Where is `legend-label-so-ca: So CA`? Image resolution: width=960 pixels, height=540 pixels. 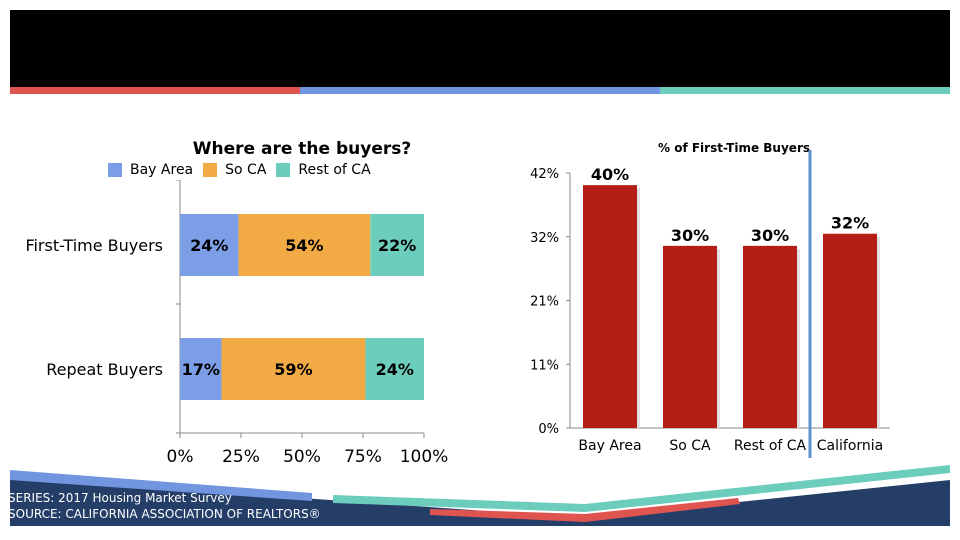
legend-label-so-ca: So CA is located at coordinates (246, 170).